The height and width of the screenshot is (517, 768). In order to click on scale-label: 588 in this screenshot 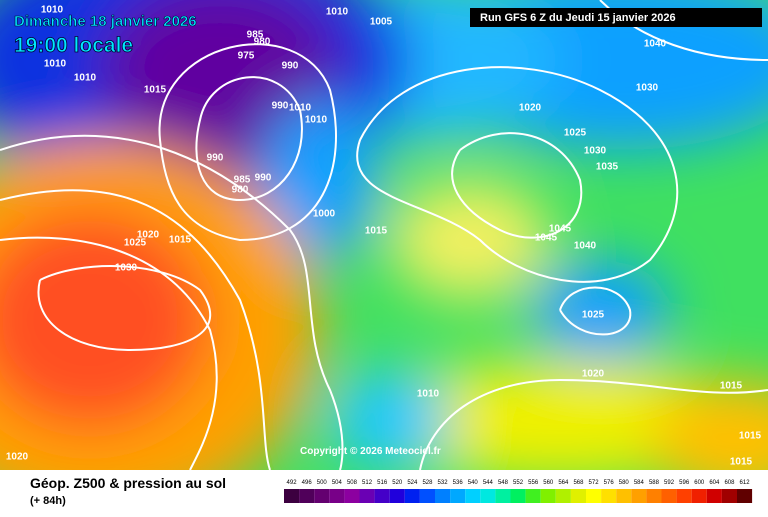, I will do `click(654, 483)`.